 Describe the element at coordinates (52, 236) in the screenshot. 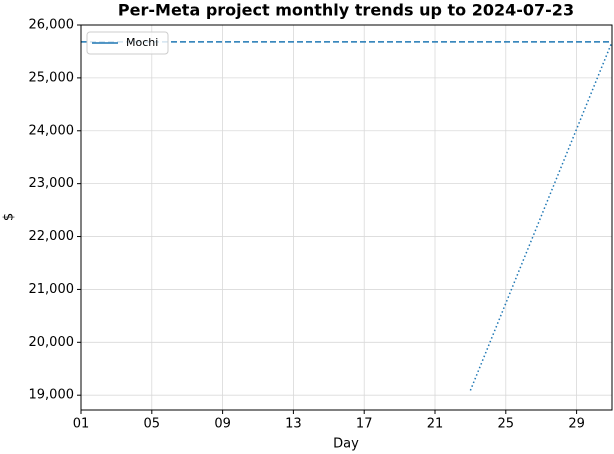

I see `y-tick-label: 22,000` at that location.